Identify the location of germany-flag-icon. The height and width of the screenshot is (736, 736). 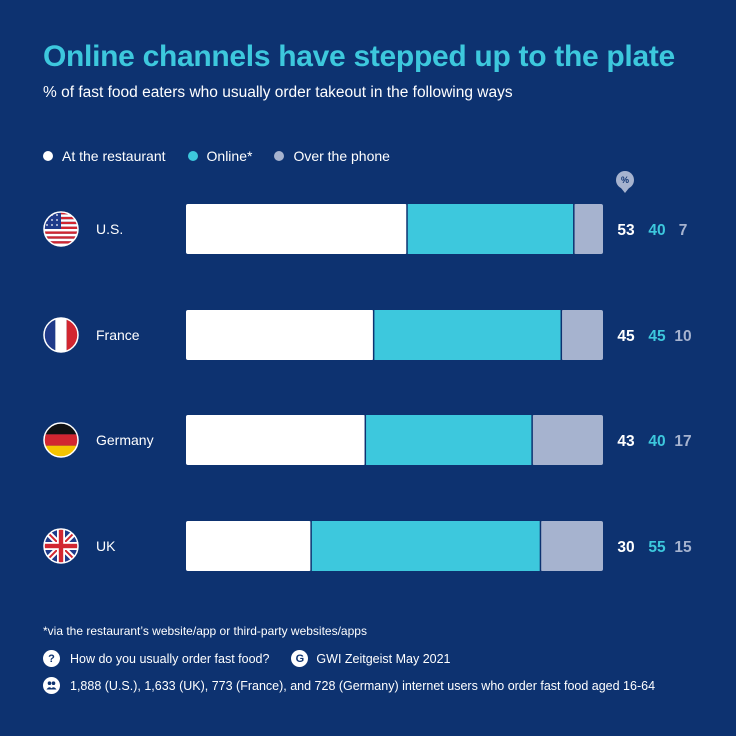
(61, 440).